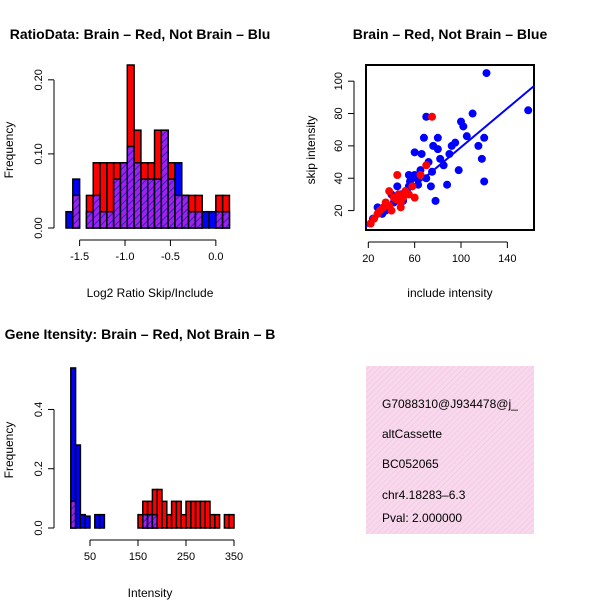 Image resolution: width=600 pixels, height=600 pixels. What do you see at coordinates (410, 464) in the screenshot?
I see `info-accession: BC052065` at bounding box center [410, 464].